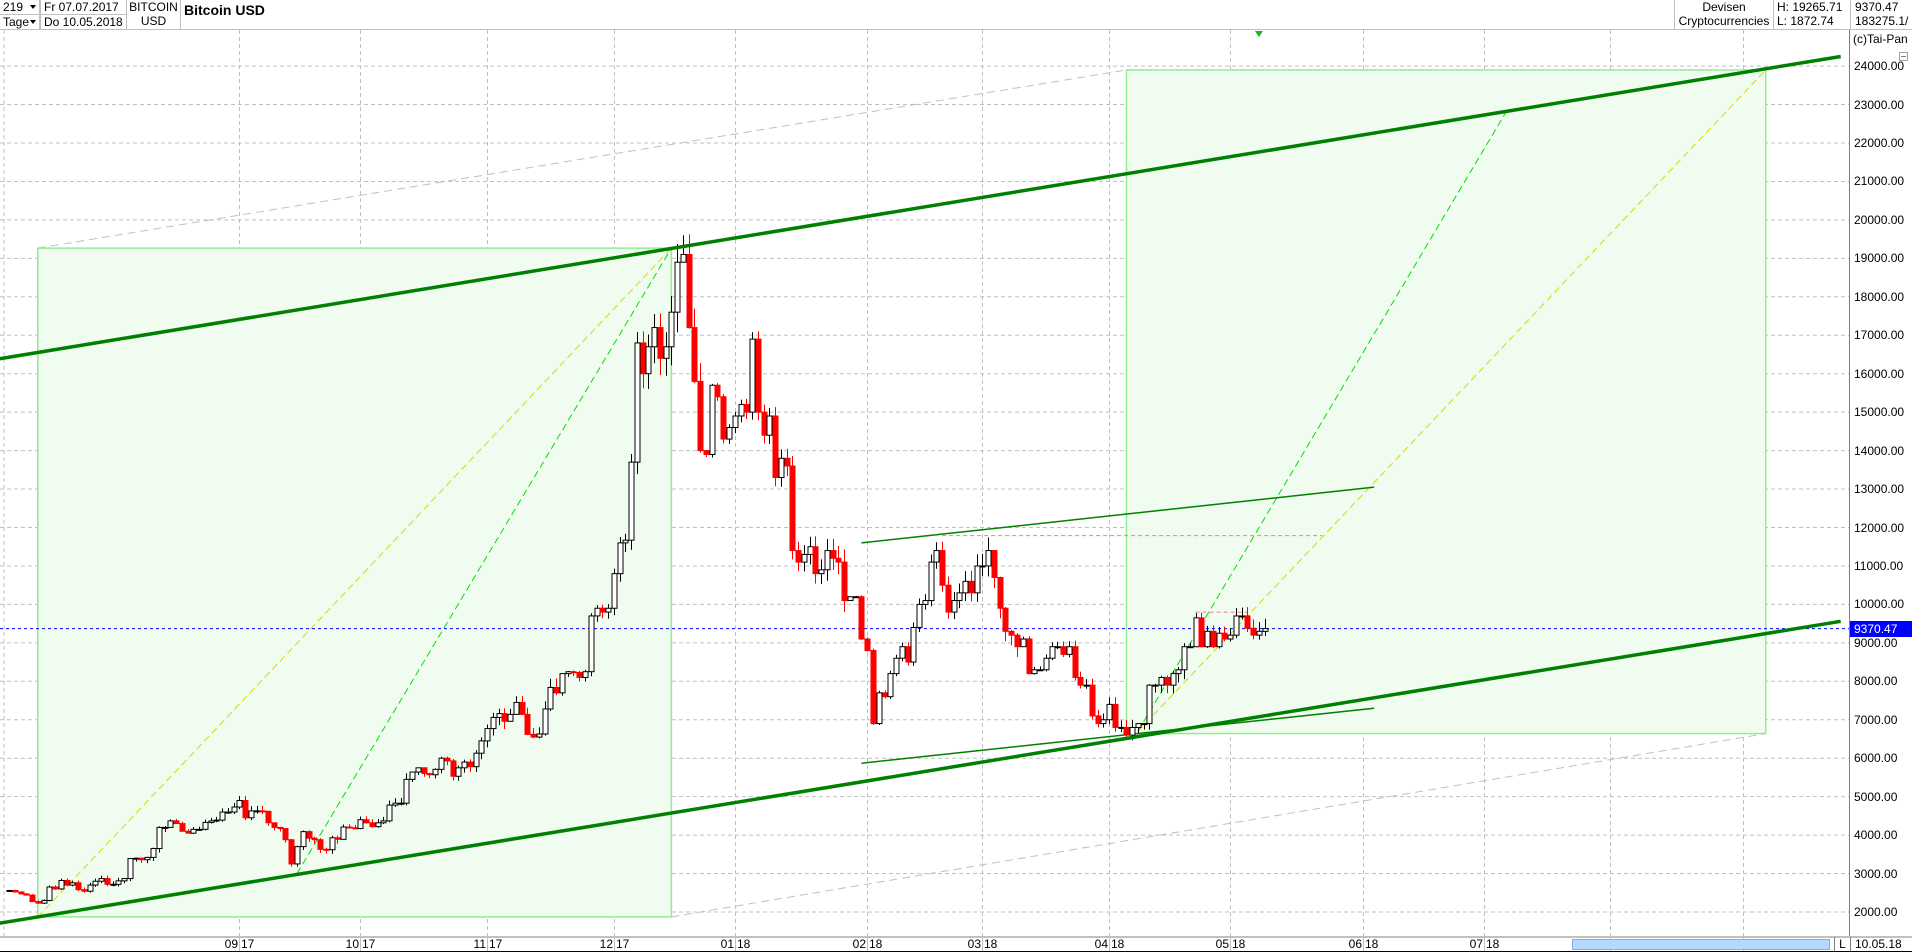 Image resolution: width=1912 pixels, height=952 pixels. I want to click on y-tick-label: 17000.00, so click(1879, 335).